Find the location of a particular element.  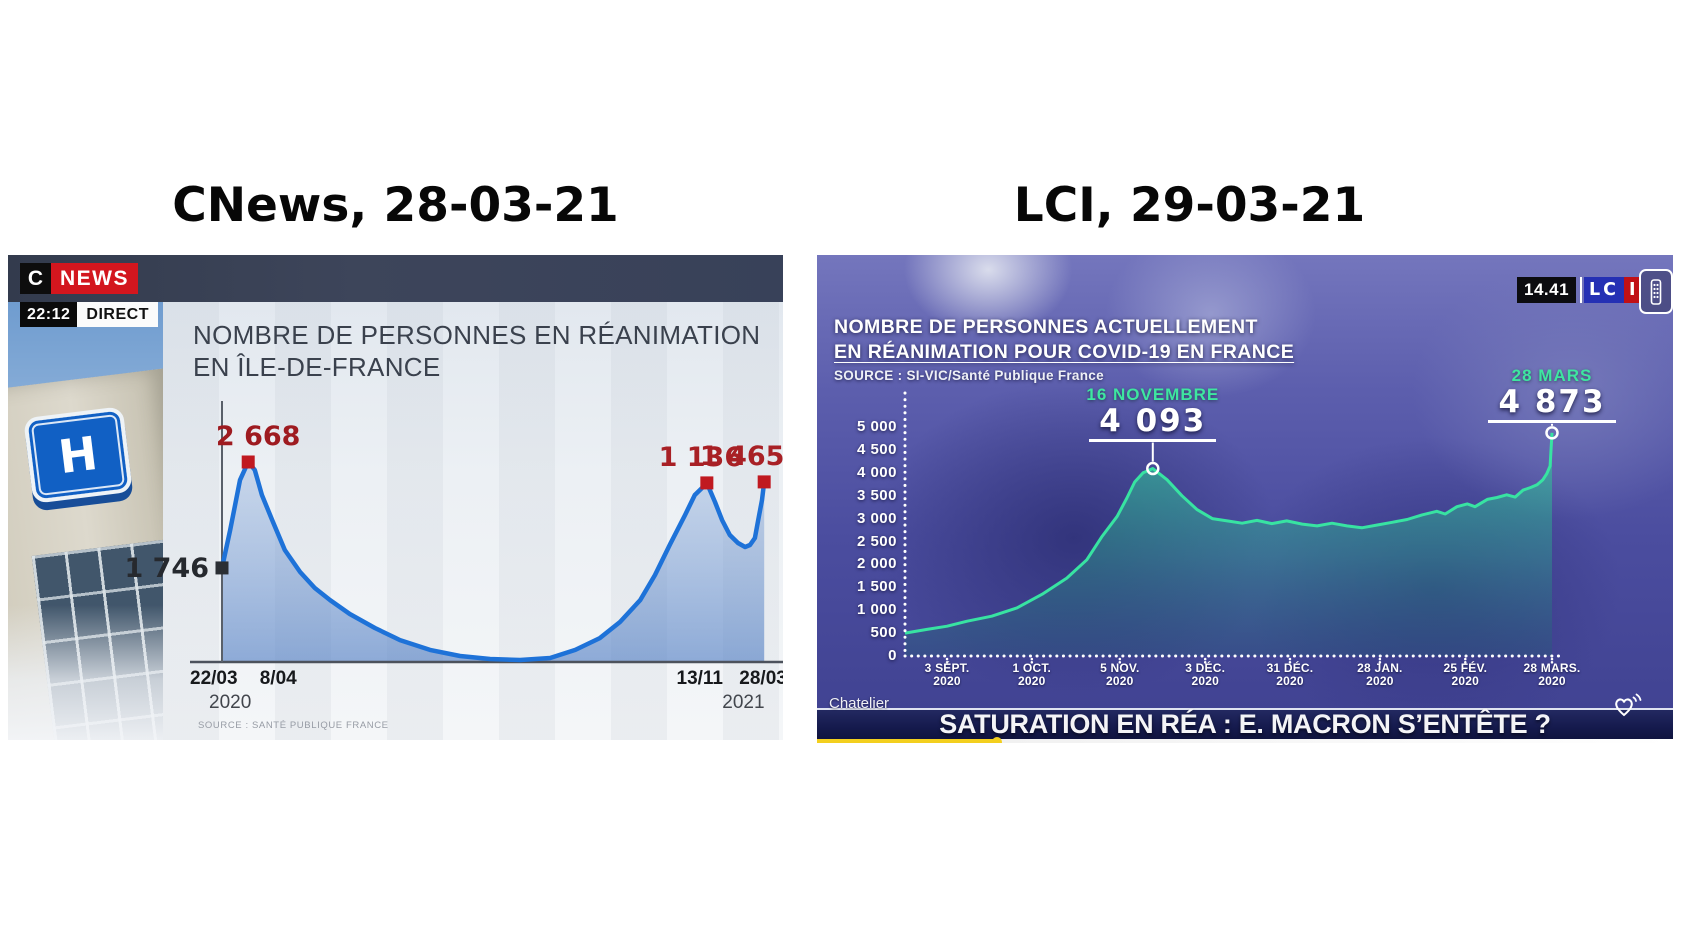

clock-badge: 14.41 is located at coordinates (1547, 290).